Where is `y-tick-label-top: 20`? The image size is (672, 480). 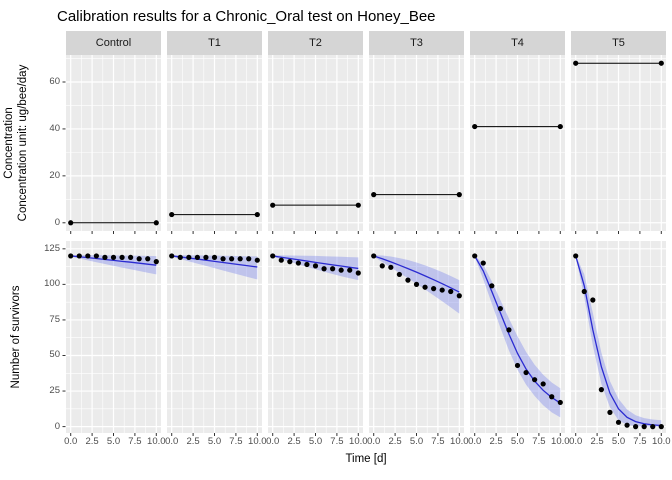 y-tick-label-top: 20 is located at coordinates (54, 175).